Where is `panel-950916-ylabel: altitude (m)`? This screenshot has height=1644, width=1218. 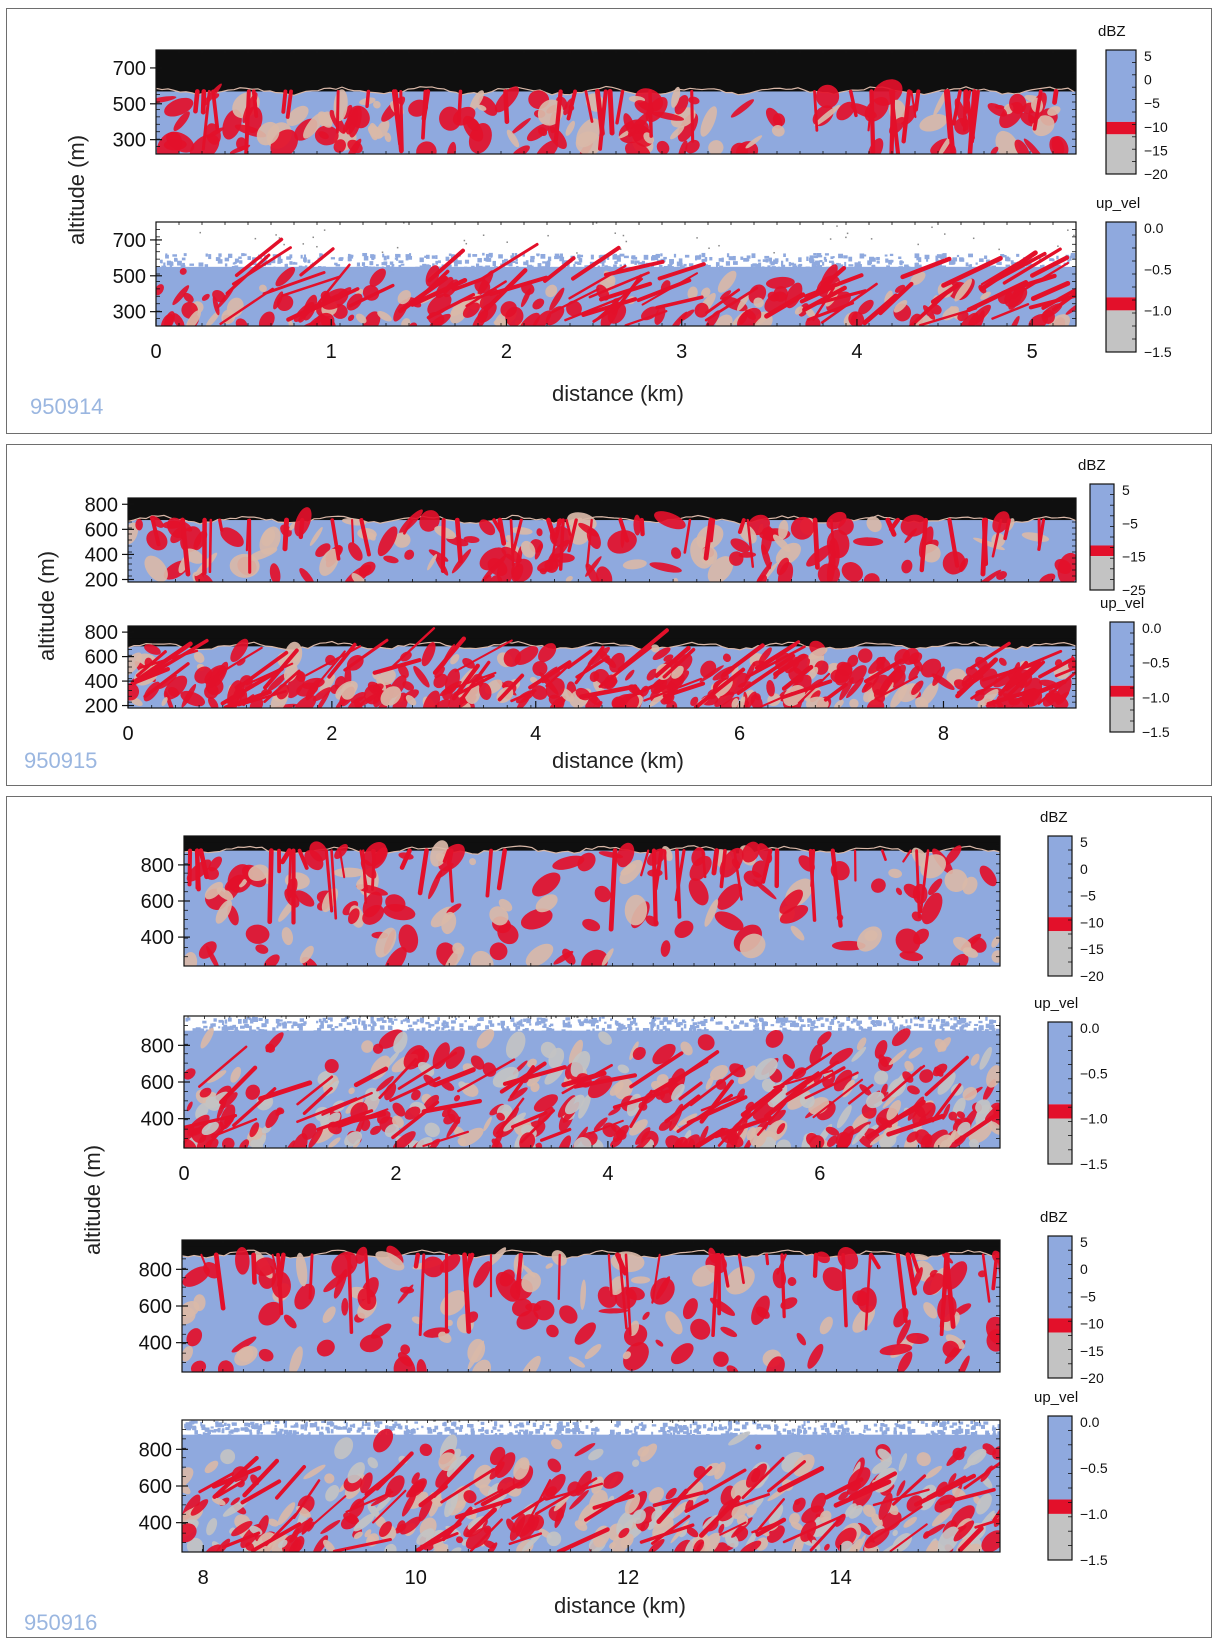 panel-950916-ylabel: altitude (m) is located at coordinates (92, 1200).